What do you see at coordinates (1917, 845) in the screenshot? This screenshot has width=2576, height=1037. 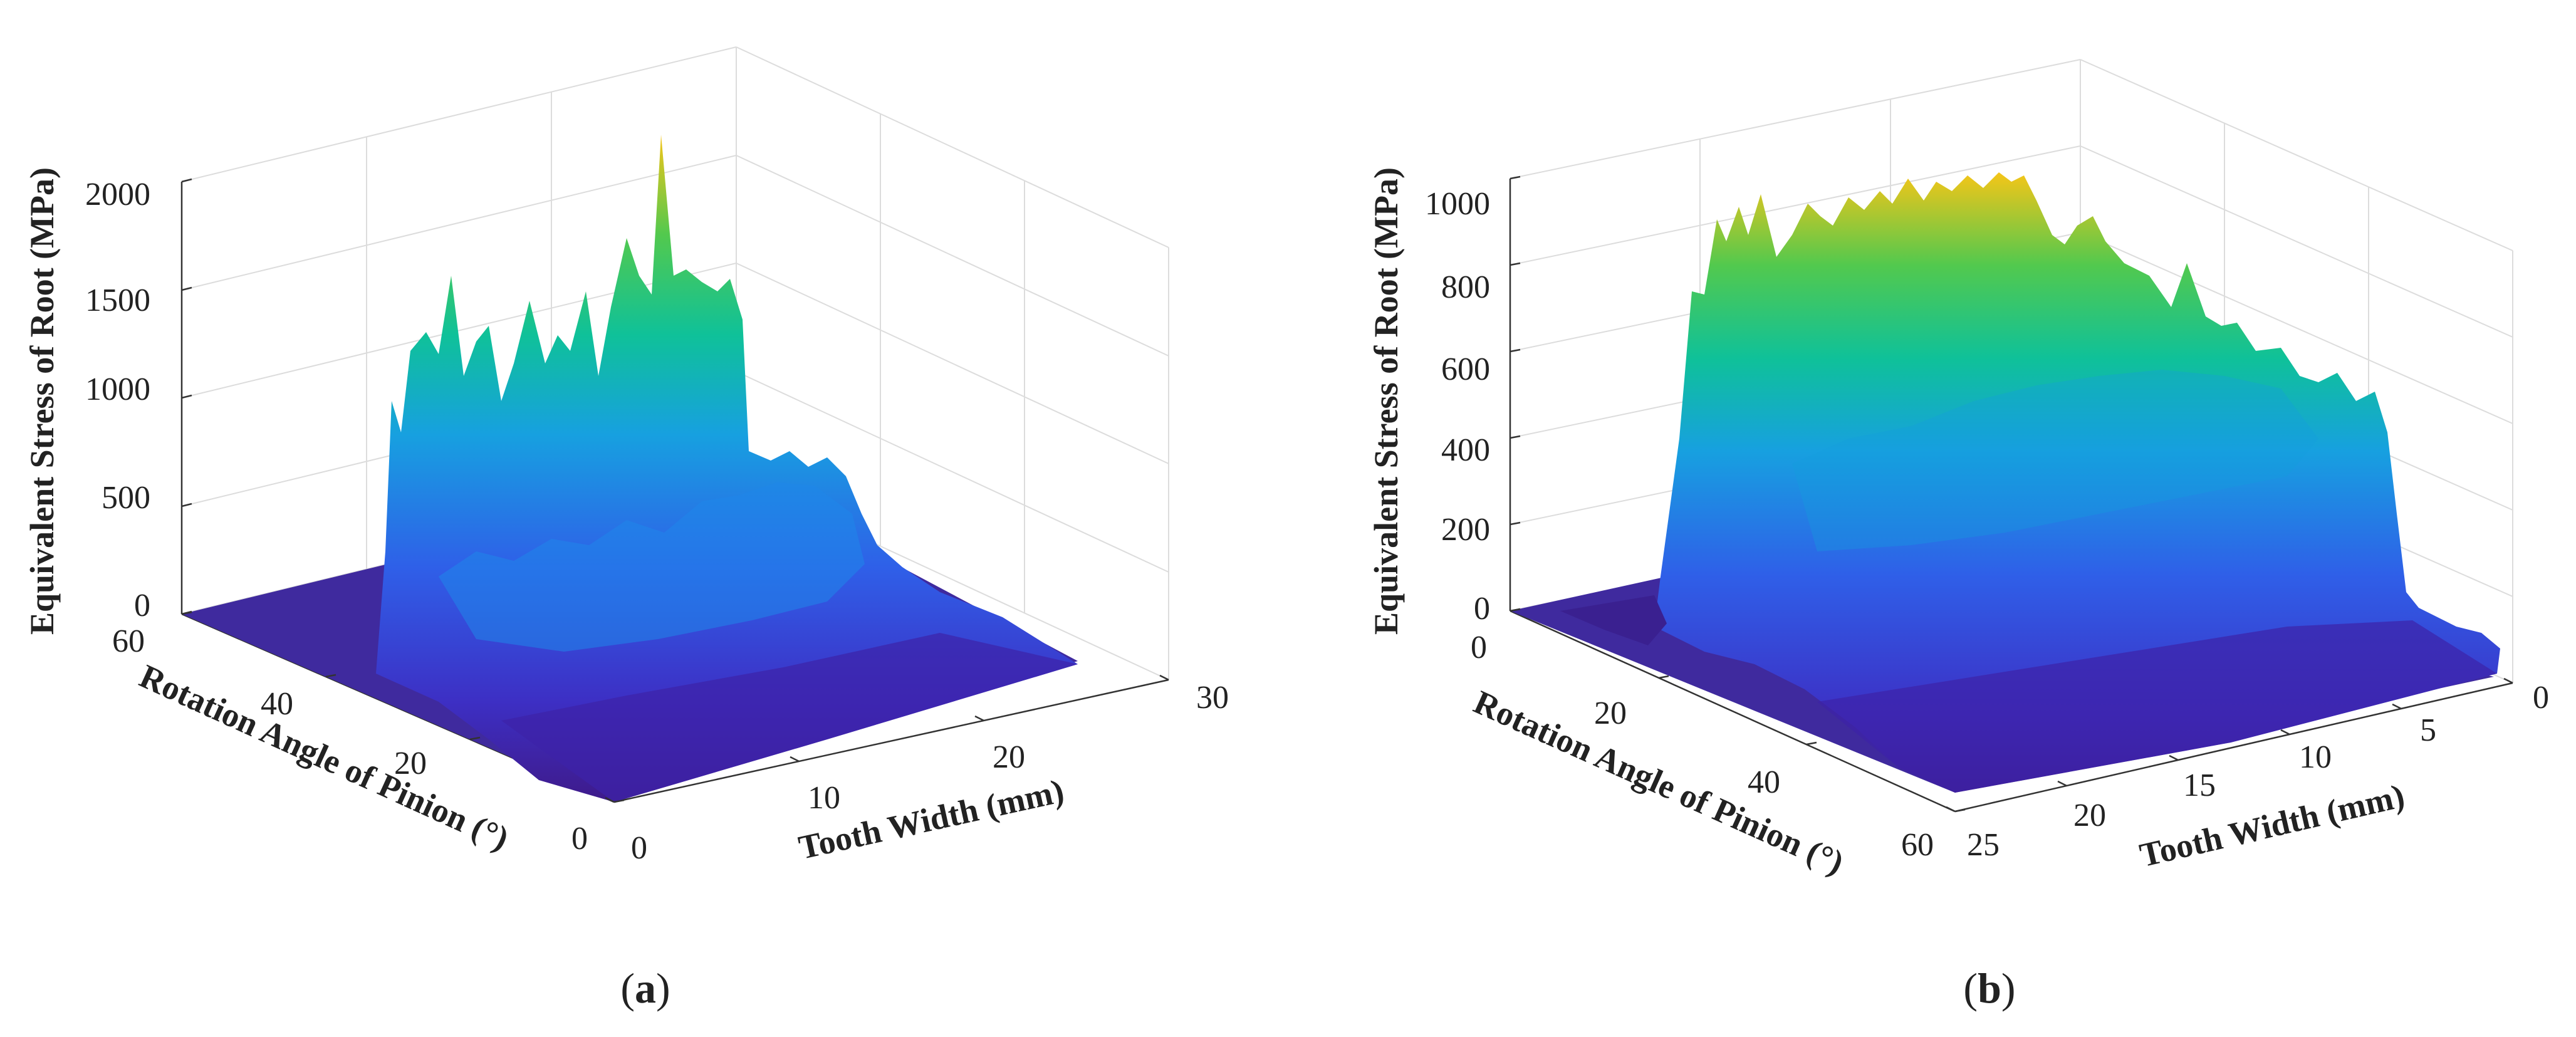 I see `panel-b-y-tick-3: 60` at bounding box center [1917, 845].